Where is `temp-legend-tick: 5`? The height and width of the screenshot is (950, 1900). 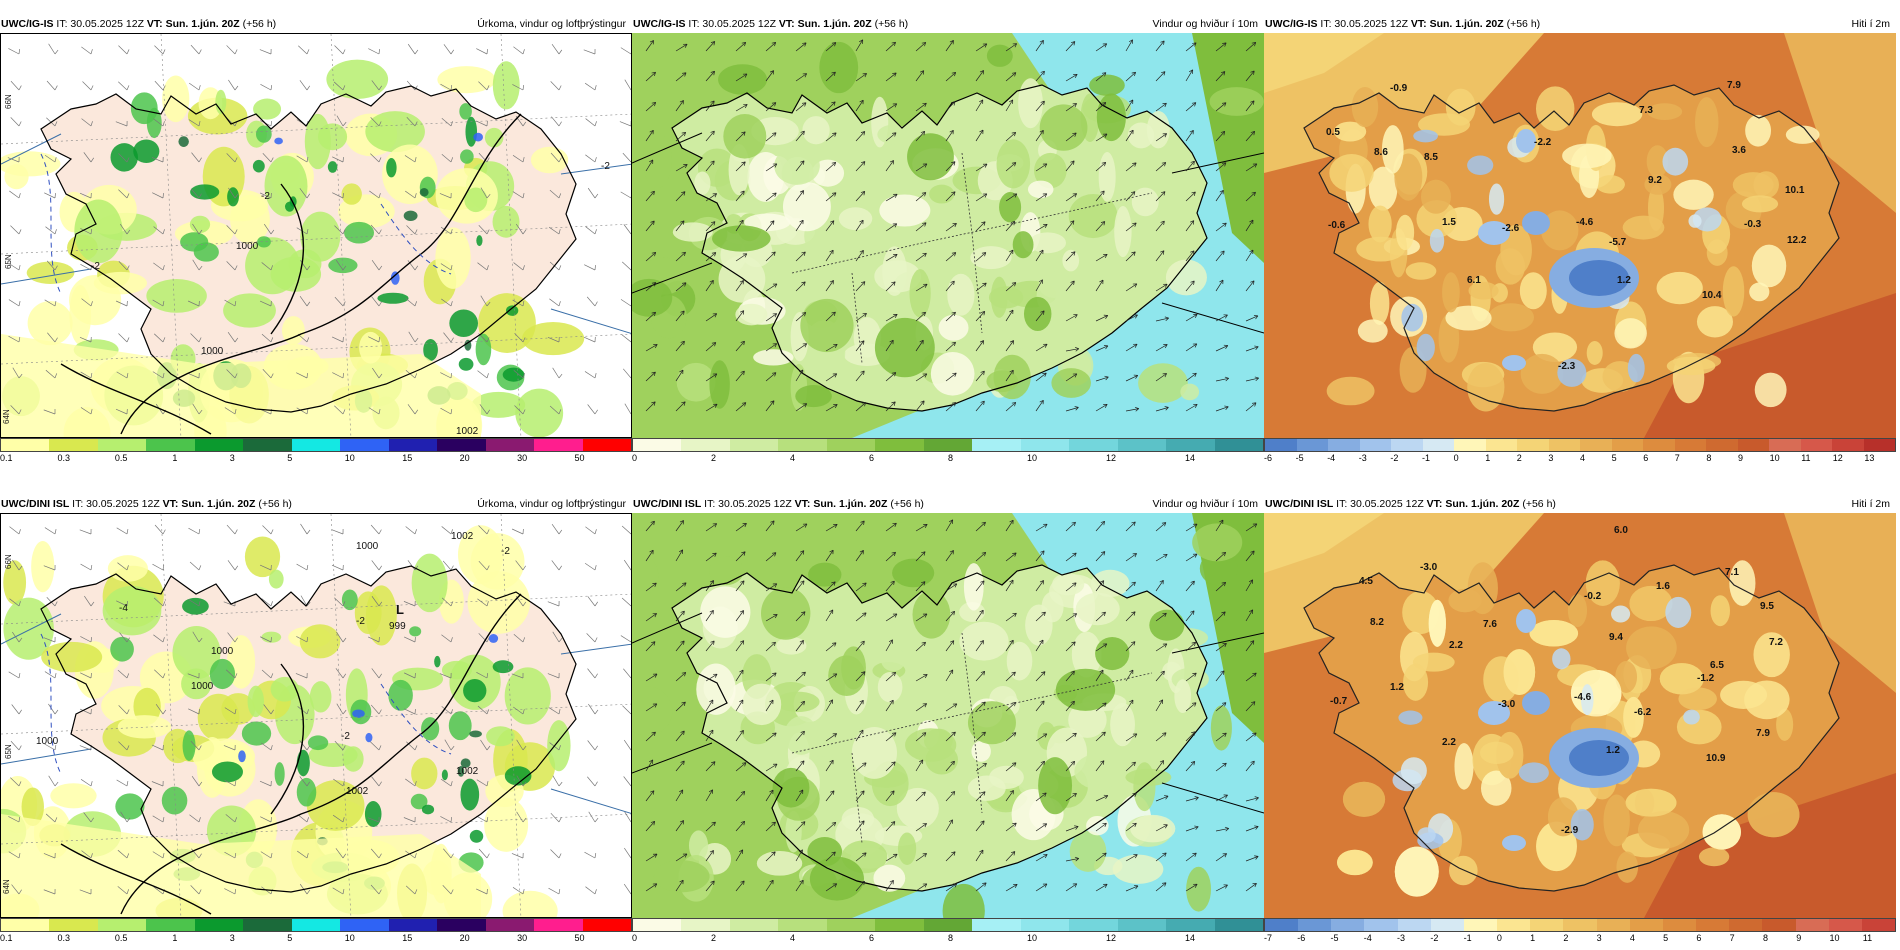
temp-legend-tick: 5 is located at coordinates (1666, 938).